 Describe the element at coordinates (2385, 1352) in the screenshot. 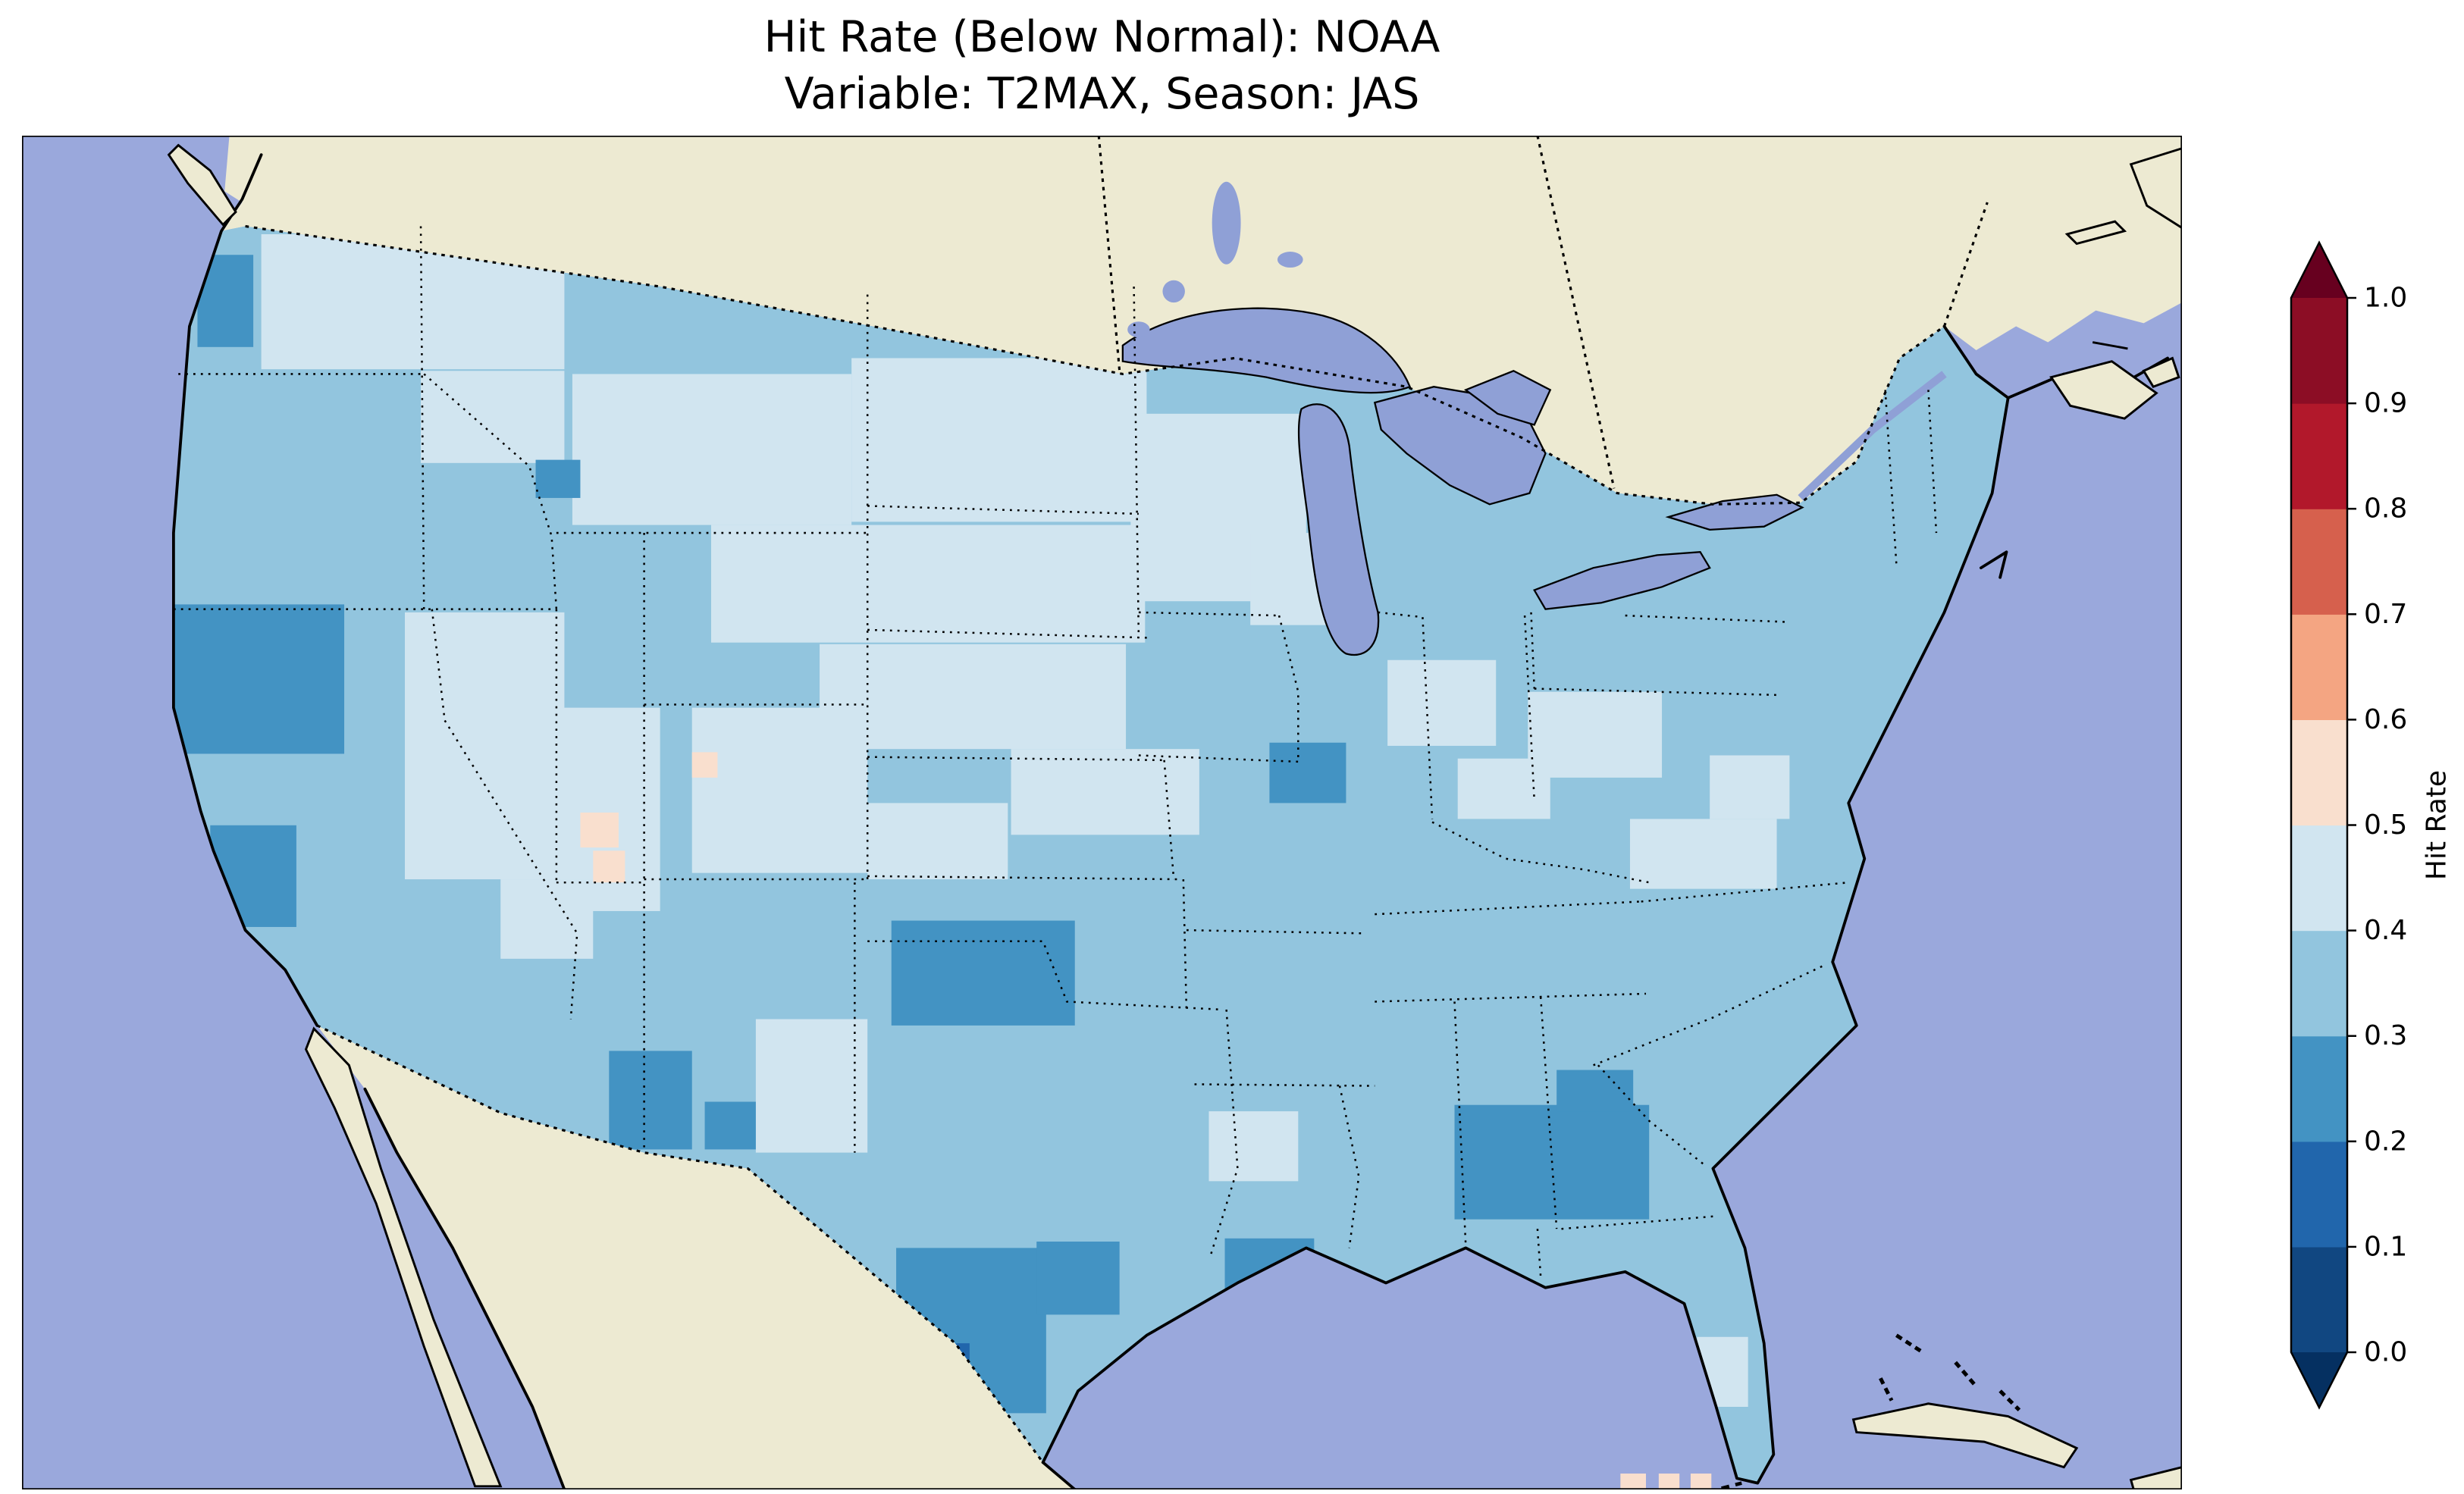

I see `colorbar-tick-label: 0.0` at that location.